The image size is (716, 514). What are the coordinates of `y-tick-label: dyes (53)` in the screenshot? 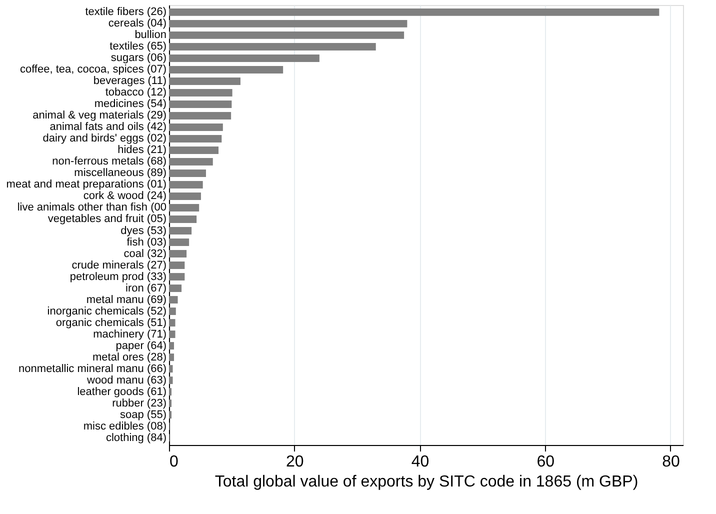 It's located at (143, 230).